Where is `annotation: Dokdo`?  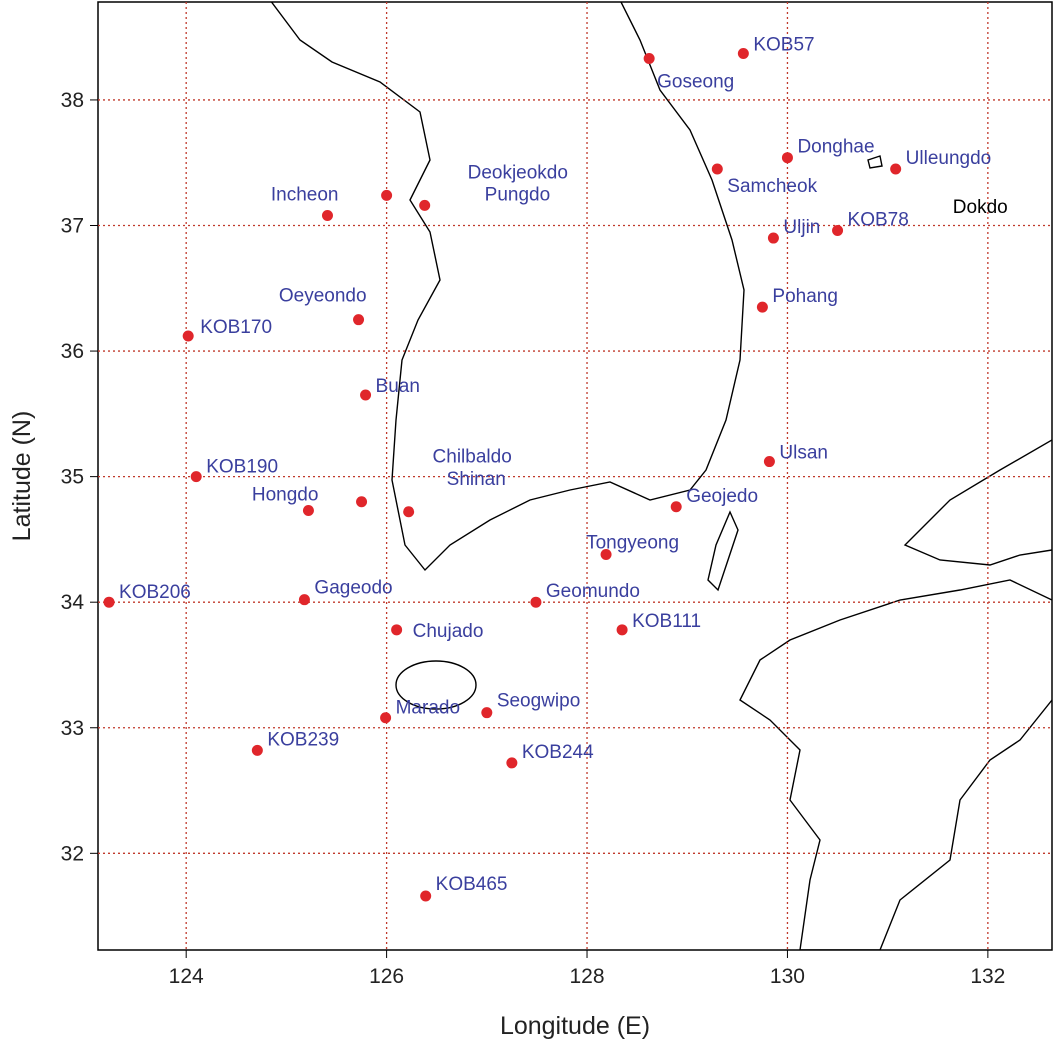 annotation: Dokdo is located at coordinates (980, 207).